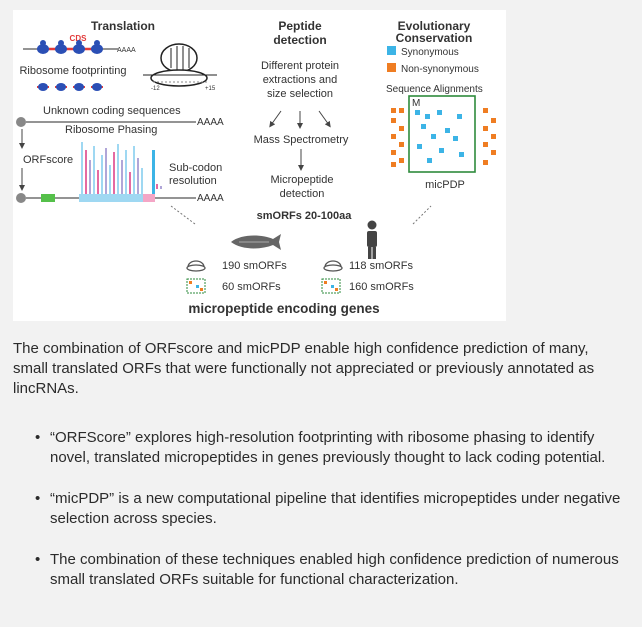 This screenshot has height=627, width=642. Describe the element at coordinates (126, 50) in the screenshot. I see `polya-label-1: AAAA` at that location.